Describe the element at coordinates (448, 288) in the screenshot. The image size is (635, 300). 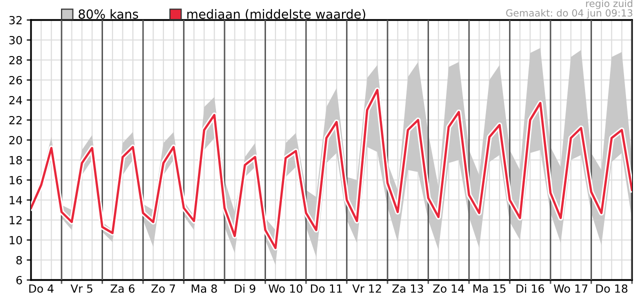
I see `x-tick-label: Zo 14` at that location.